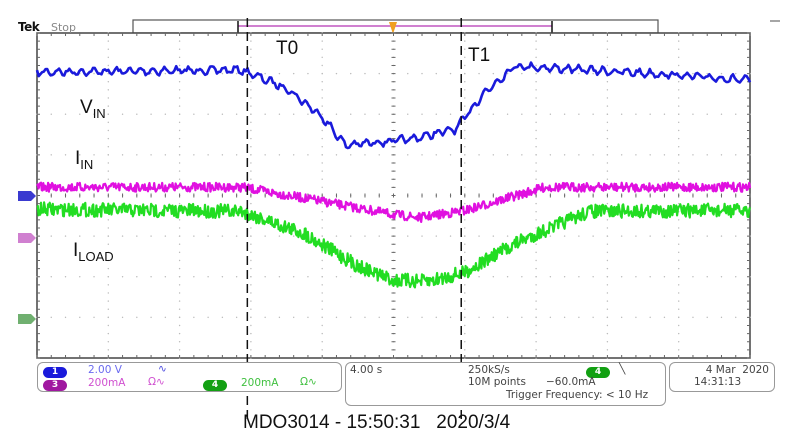  What do you see at coordinates (189, 377) in the screenshot?
I see `vertical-settings-panel: 1 2.00 V ∿ 3 200mA Ω∿ 4 200mA Ω∿` at bounding box center [189, 377].